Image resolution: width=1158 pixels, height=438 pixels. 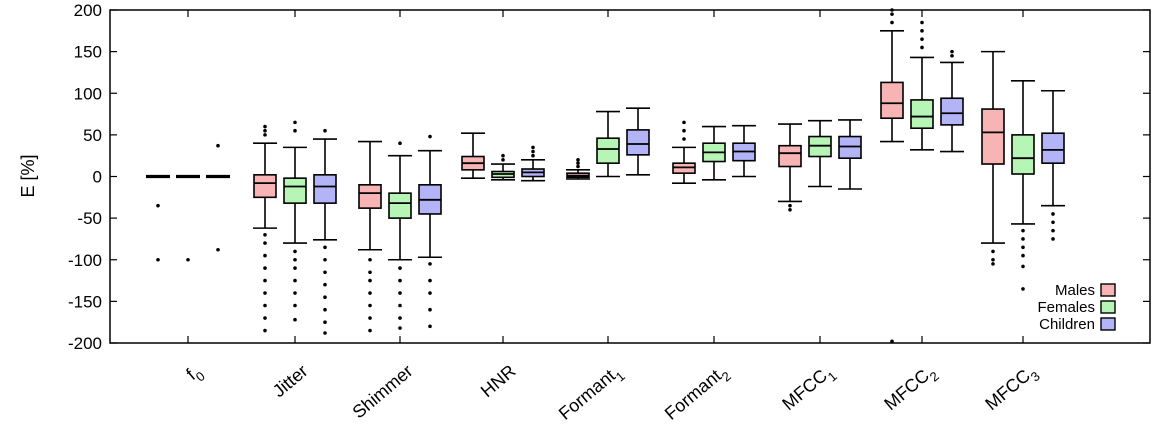 I want to click on y-tick-label: 200, so click(x=88, y=10).